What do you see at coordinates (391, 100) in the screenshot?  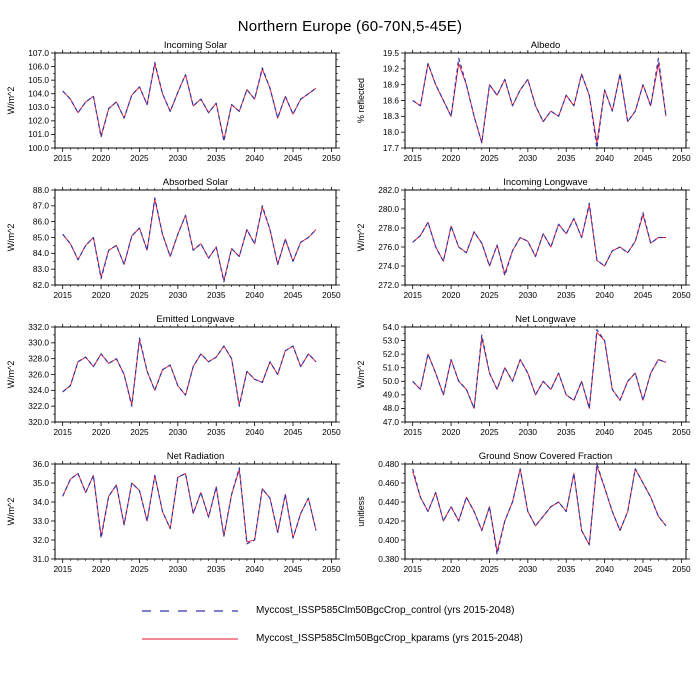 I see `y-tick-label: 18.6` at bounding box center [391, 100].